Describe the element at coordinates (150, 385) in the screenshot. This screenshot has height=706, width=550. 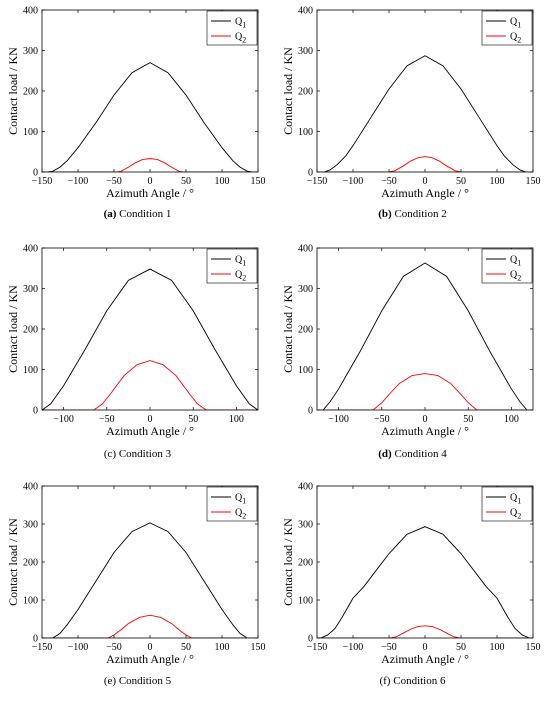
I see `series-line-q2-c` at that location.